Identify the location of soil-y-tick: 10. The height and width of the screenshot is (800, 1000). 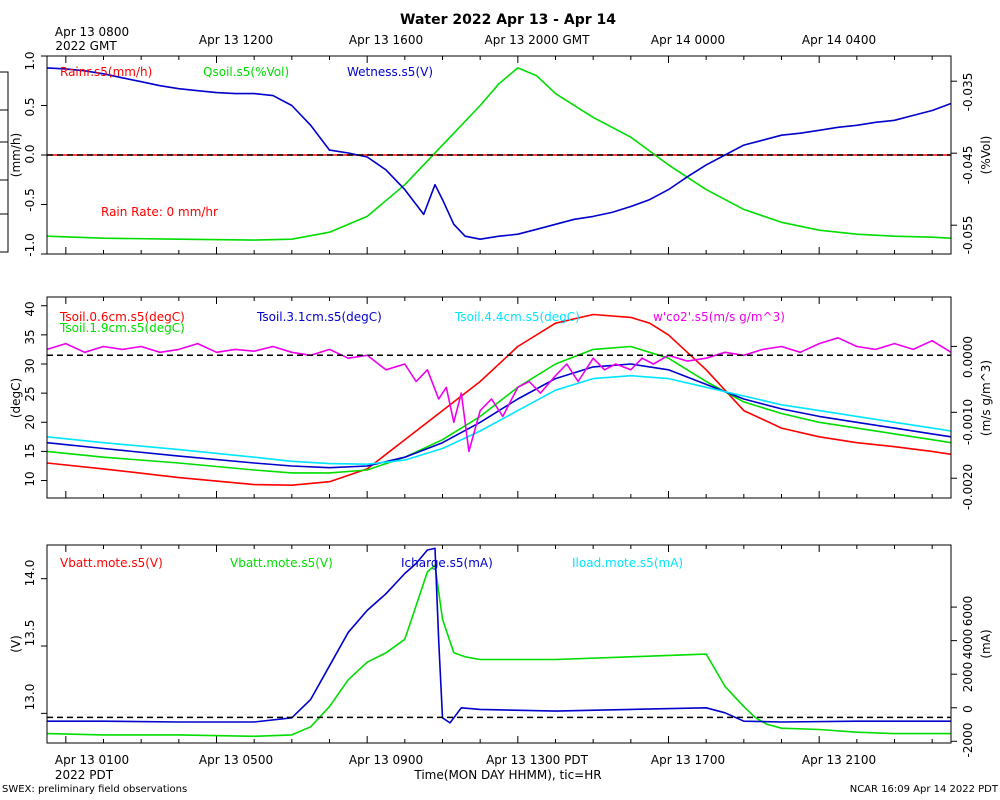
(30, 478).